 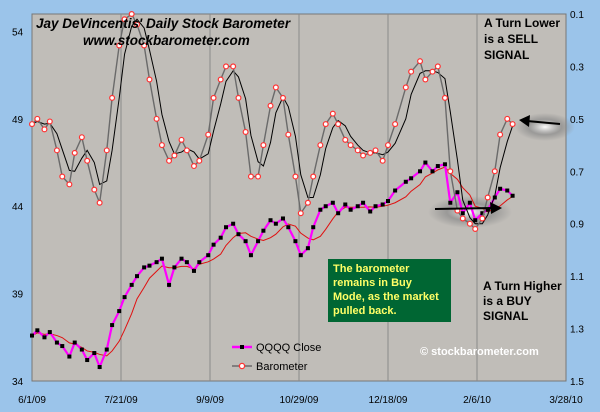 What do you see at coordinates (18, 295) in the screenshot?
I see `left-tick-label: 39` at bounding box center [18, 295].